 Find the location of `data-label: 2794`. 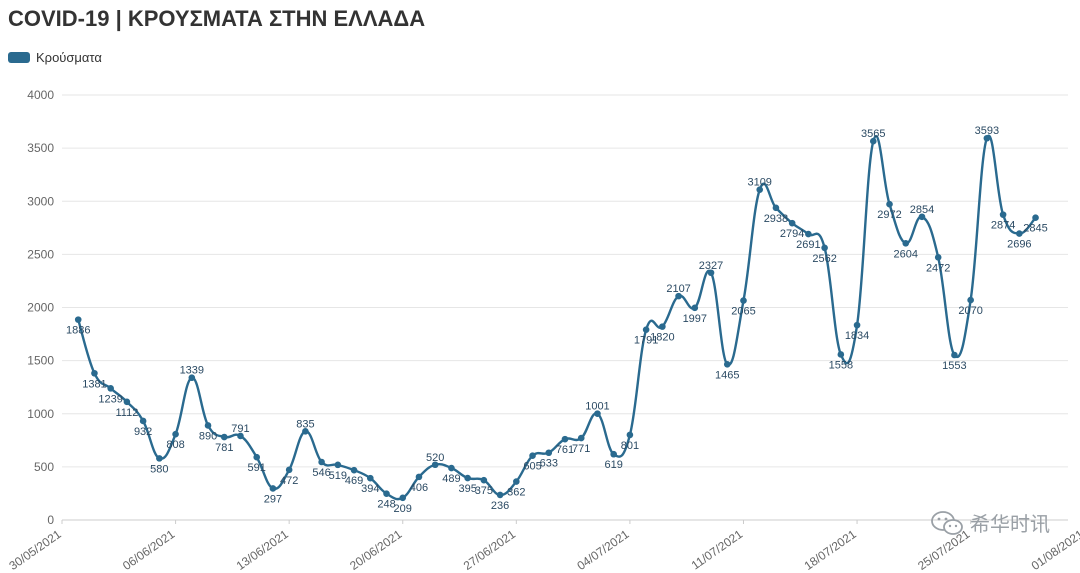

data-label: 2794 is located at coordinates (792, 234).